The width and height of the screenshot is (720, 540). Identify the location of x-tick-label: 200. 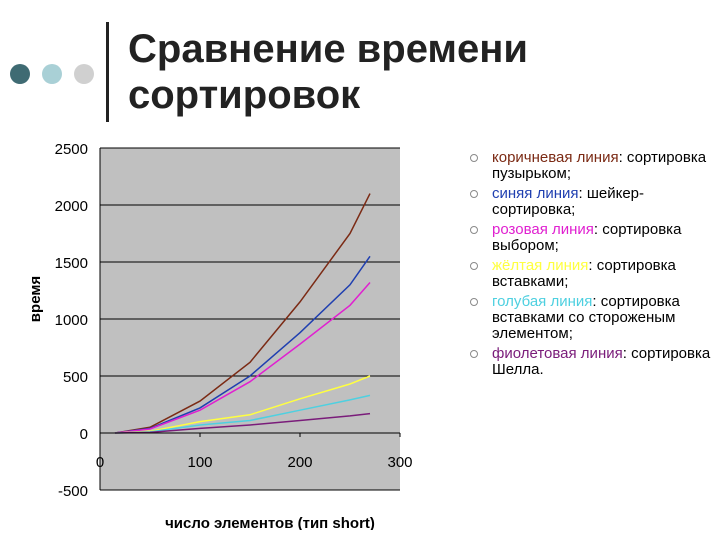
(299, 462).